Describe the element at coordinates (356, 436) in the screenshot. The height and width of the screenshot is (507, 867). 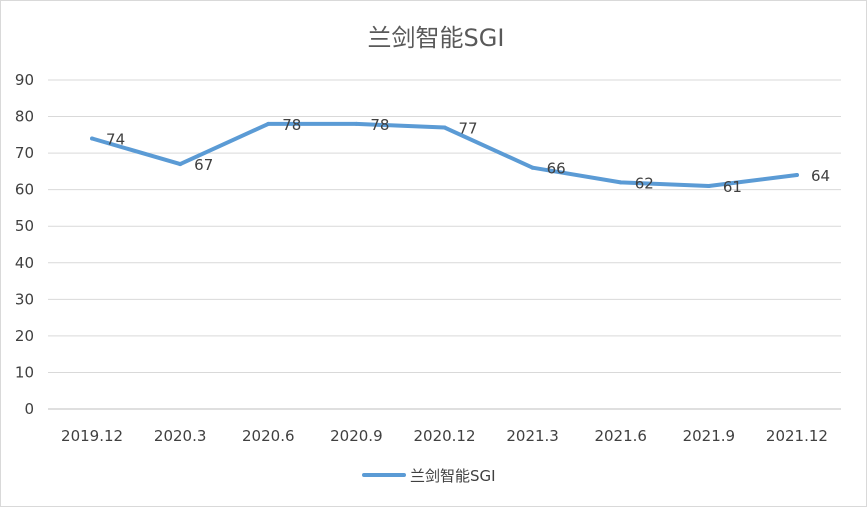
I see `x-tick-label: 2020.9` at that location.